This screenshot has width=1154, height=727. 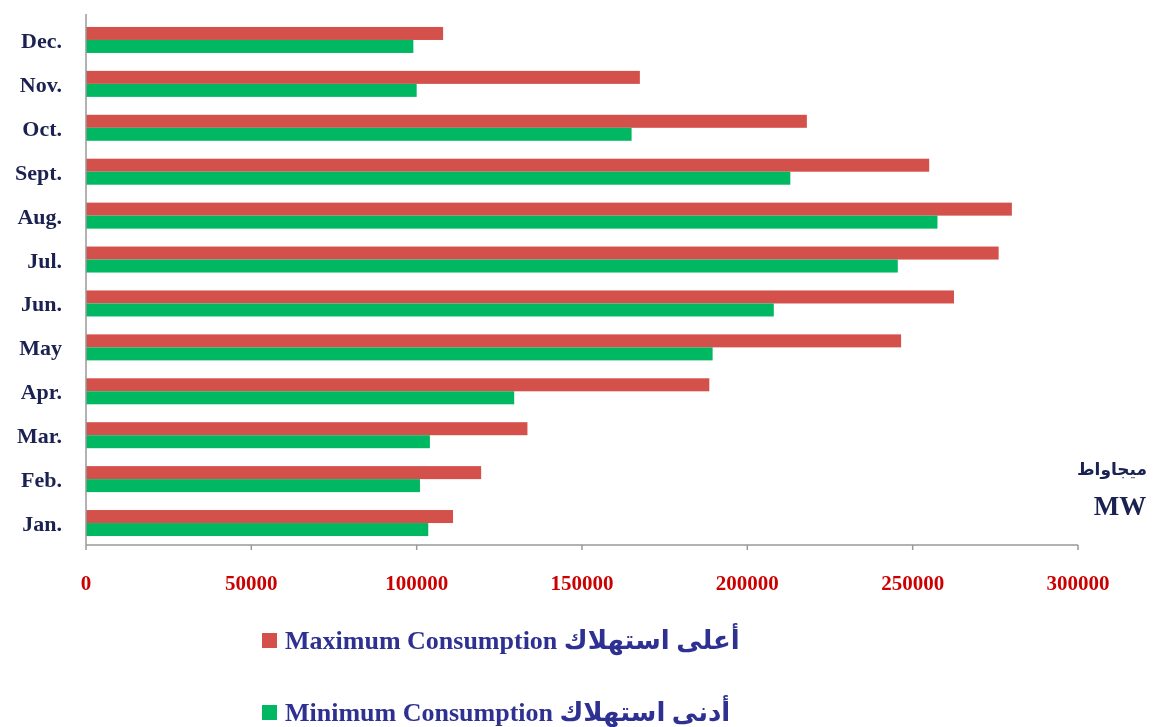 What do you see at coordinates (41, 392) in the screenshot?
I see `y-tick-label: Apr.` at bounding box center [41, 392].